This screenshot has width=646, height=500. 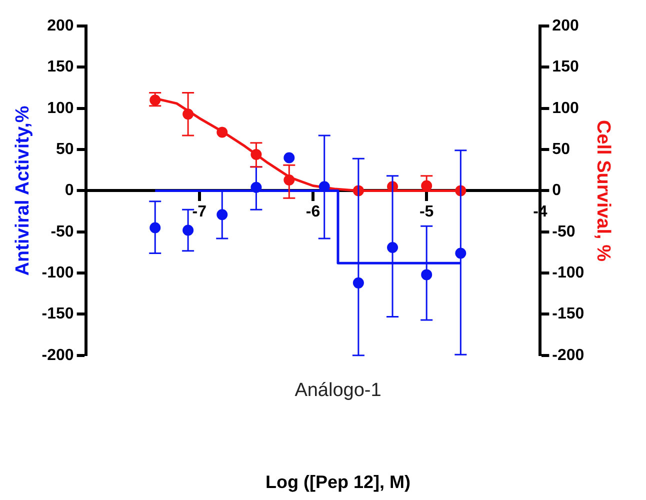 I want to click on y2-tick-label: -150, so click(x=568, y=314).